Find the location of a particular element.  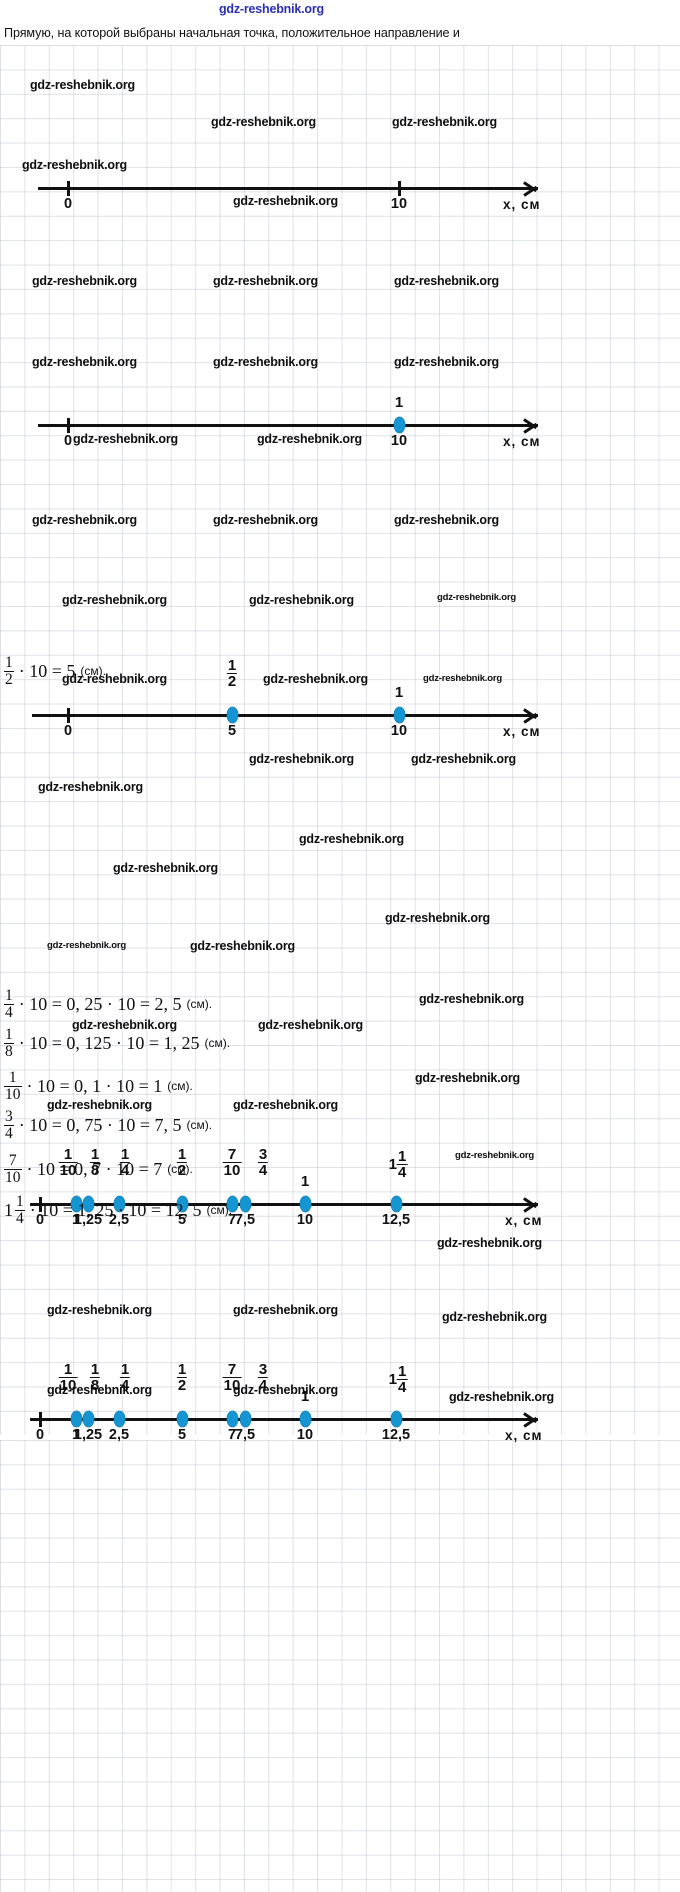

mixed-whole-part: 1 is located at coordinates (8, 1209).